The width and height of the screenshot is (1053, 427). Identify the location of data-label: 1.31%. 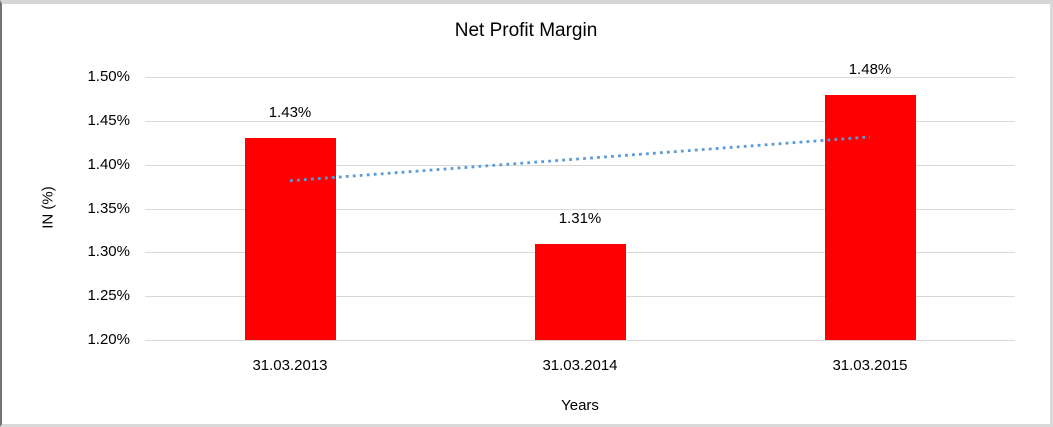
(580, 218).